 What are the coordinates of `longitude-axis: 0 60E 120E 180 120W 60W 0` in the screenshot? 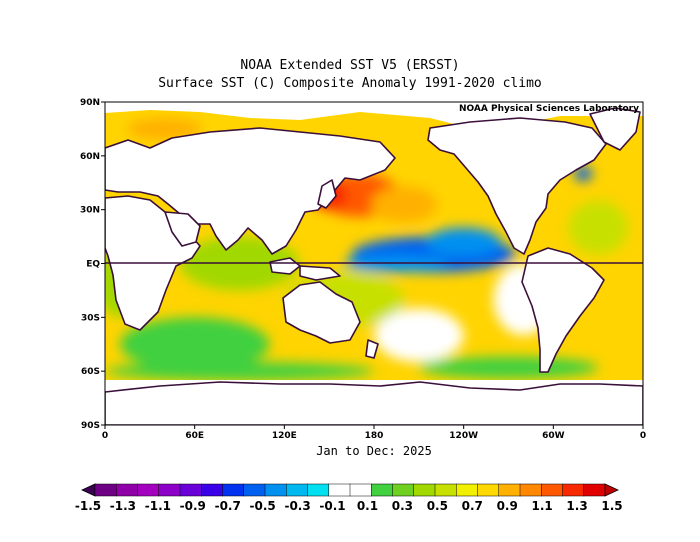 It's located at (374, 433).